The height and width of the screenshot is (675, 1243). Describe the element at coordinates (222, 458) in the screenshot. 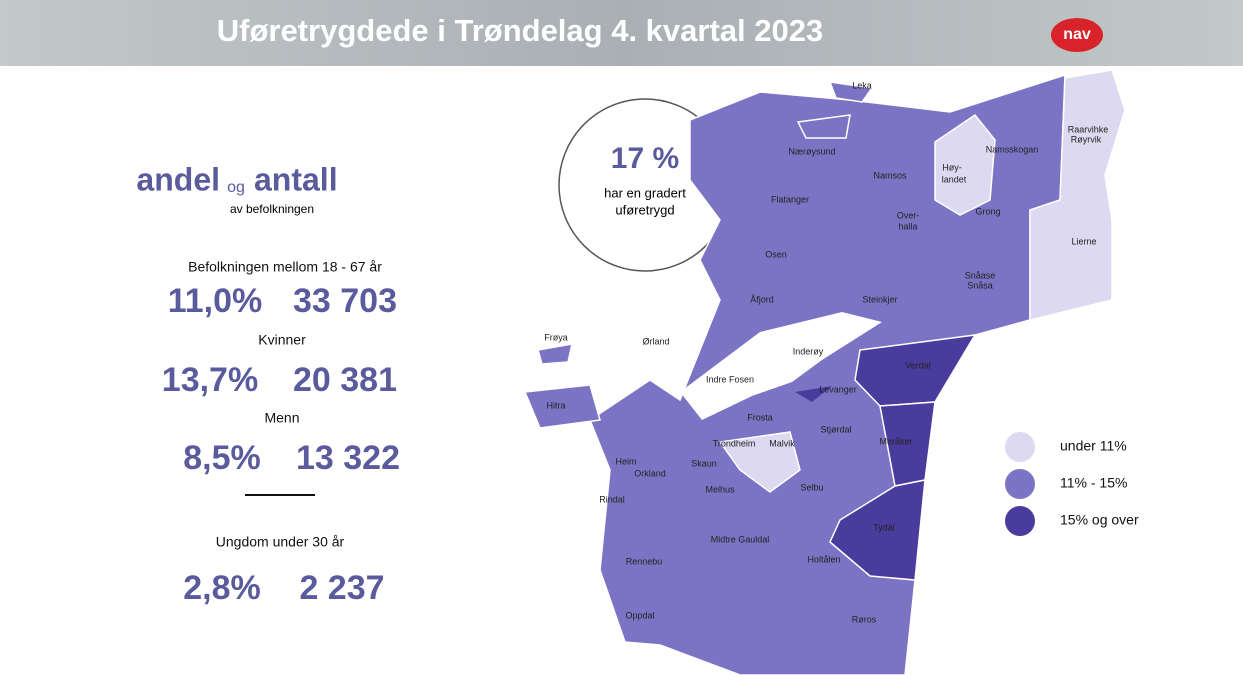

I see `share: 8,5%` at that location.